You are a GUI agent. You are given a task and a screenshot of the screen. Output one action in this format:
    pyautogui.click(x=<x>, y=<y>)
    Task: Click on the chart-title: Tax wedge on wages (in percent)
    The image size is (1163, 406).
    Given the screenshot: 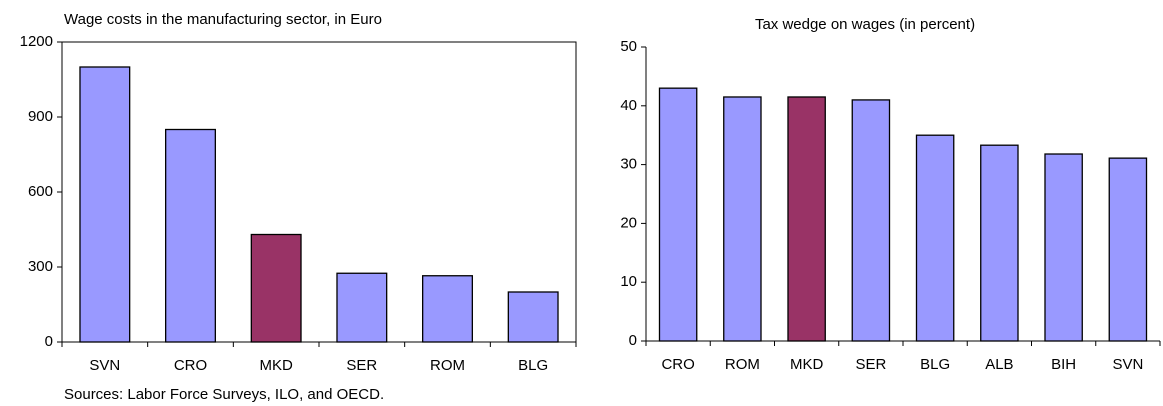 What is the action you would take?
    pyautogui.click(x=865, y=24)
    